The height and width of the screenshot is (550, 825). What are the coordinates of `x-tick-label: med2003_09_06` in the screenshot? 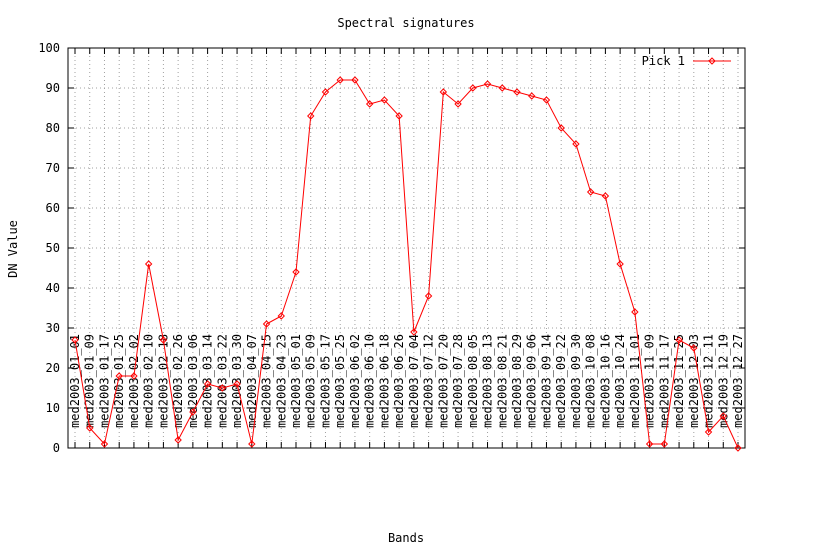 It's located at (532, 381).